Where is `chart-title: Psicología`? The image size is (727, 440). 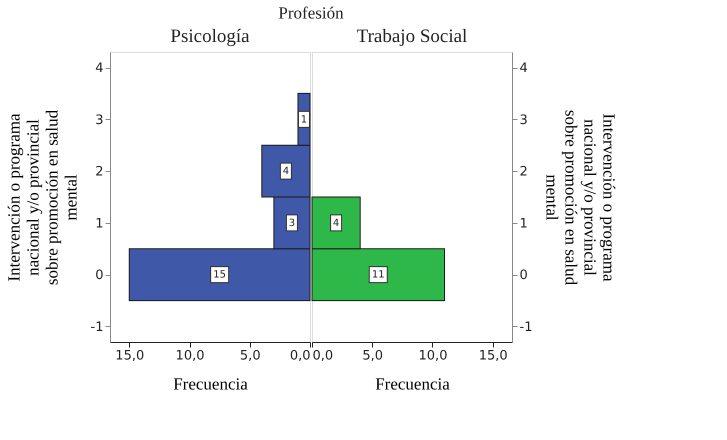 chart-title: Psicología is located at coordinates (210, 36).